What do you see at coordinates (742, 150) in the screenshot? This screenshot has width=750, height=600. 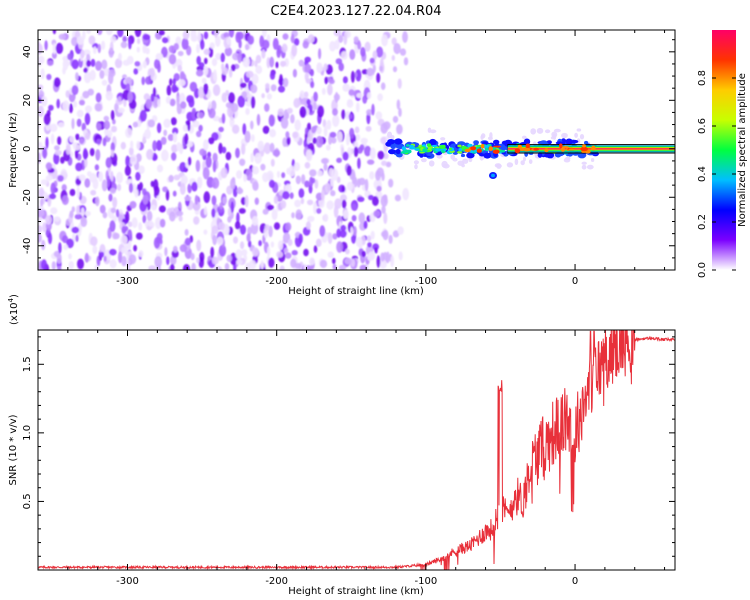 I see `colorbar-label: Normalized spectral amplitude` at bounding box center [742, 150].